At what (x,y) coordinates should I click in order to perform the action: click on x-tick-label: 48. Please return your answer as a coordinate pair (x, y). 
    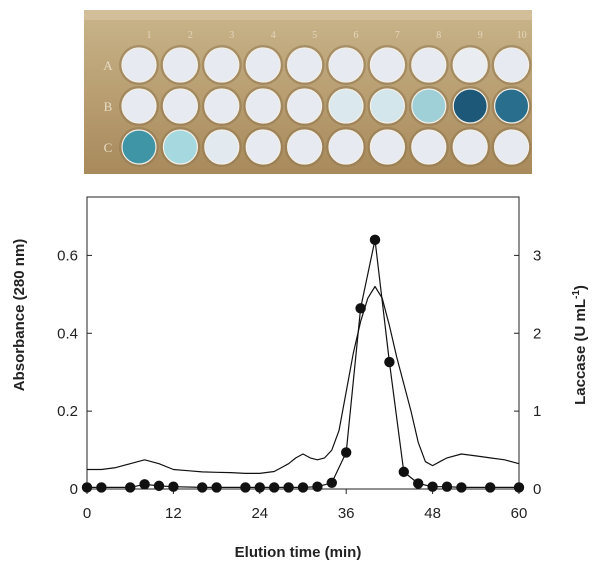
    Looking at the image, I should click on (432, 513).